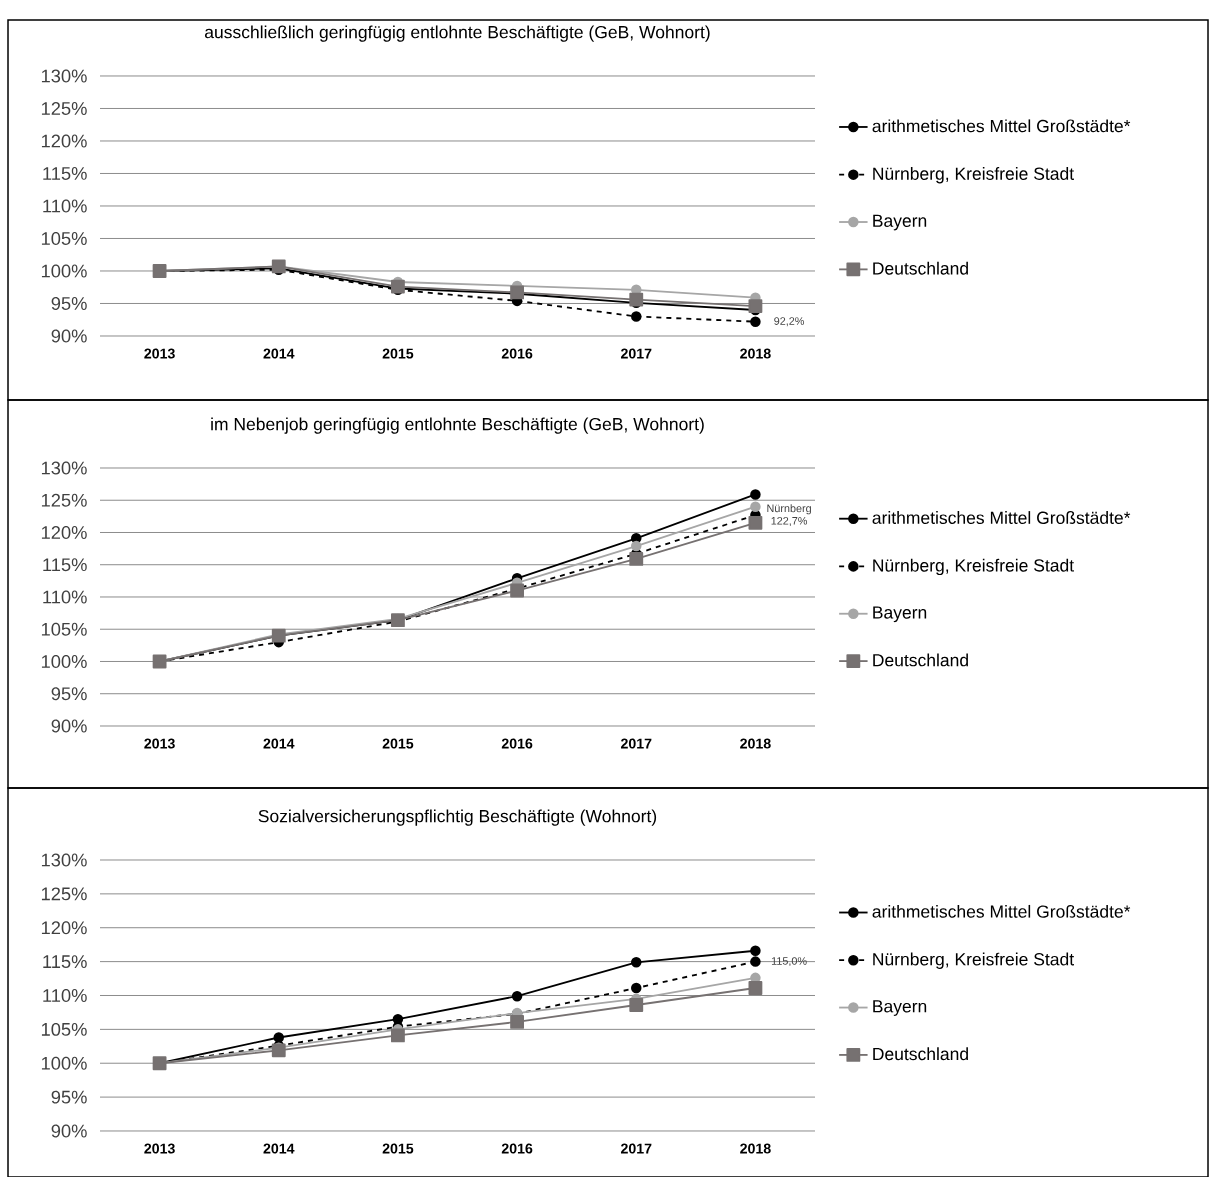 Image resolution: width=1209 pixels, height=1177 pixels. What do you see at coordinates (457, 817) in the screenshot?
I see `chart-title: Sozialversicherungspflichtig Beschäftigte (Wohnort)` at bounding box center [457, 817].